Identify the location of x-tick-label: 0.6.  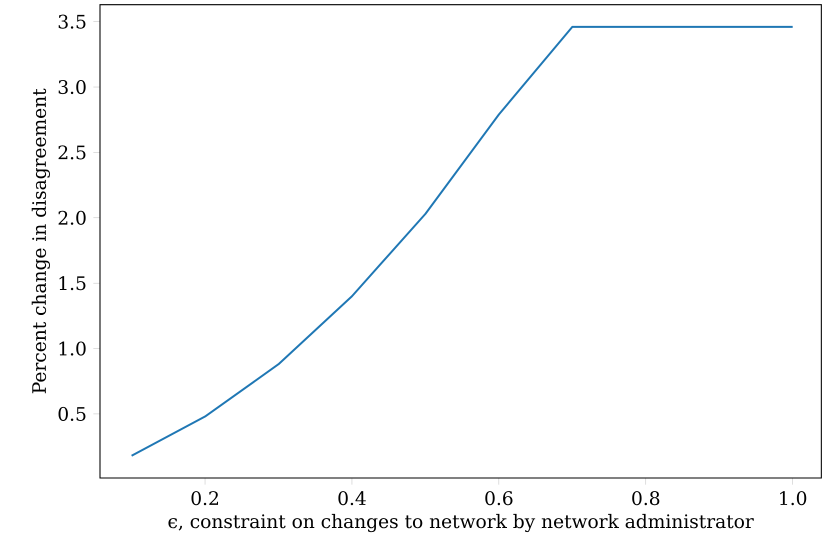
(498, 498).